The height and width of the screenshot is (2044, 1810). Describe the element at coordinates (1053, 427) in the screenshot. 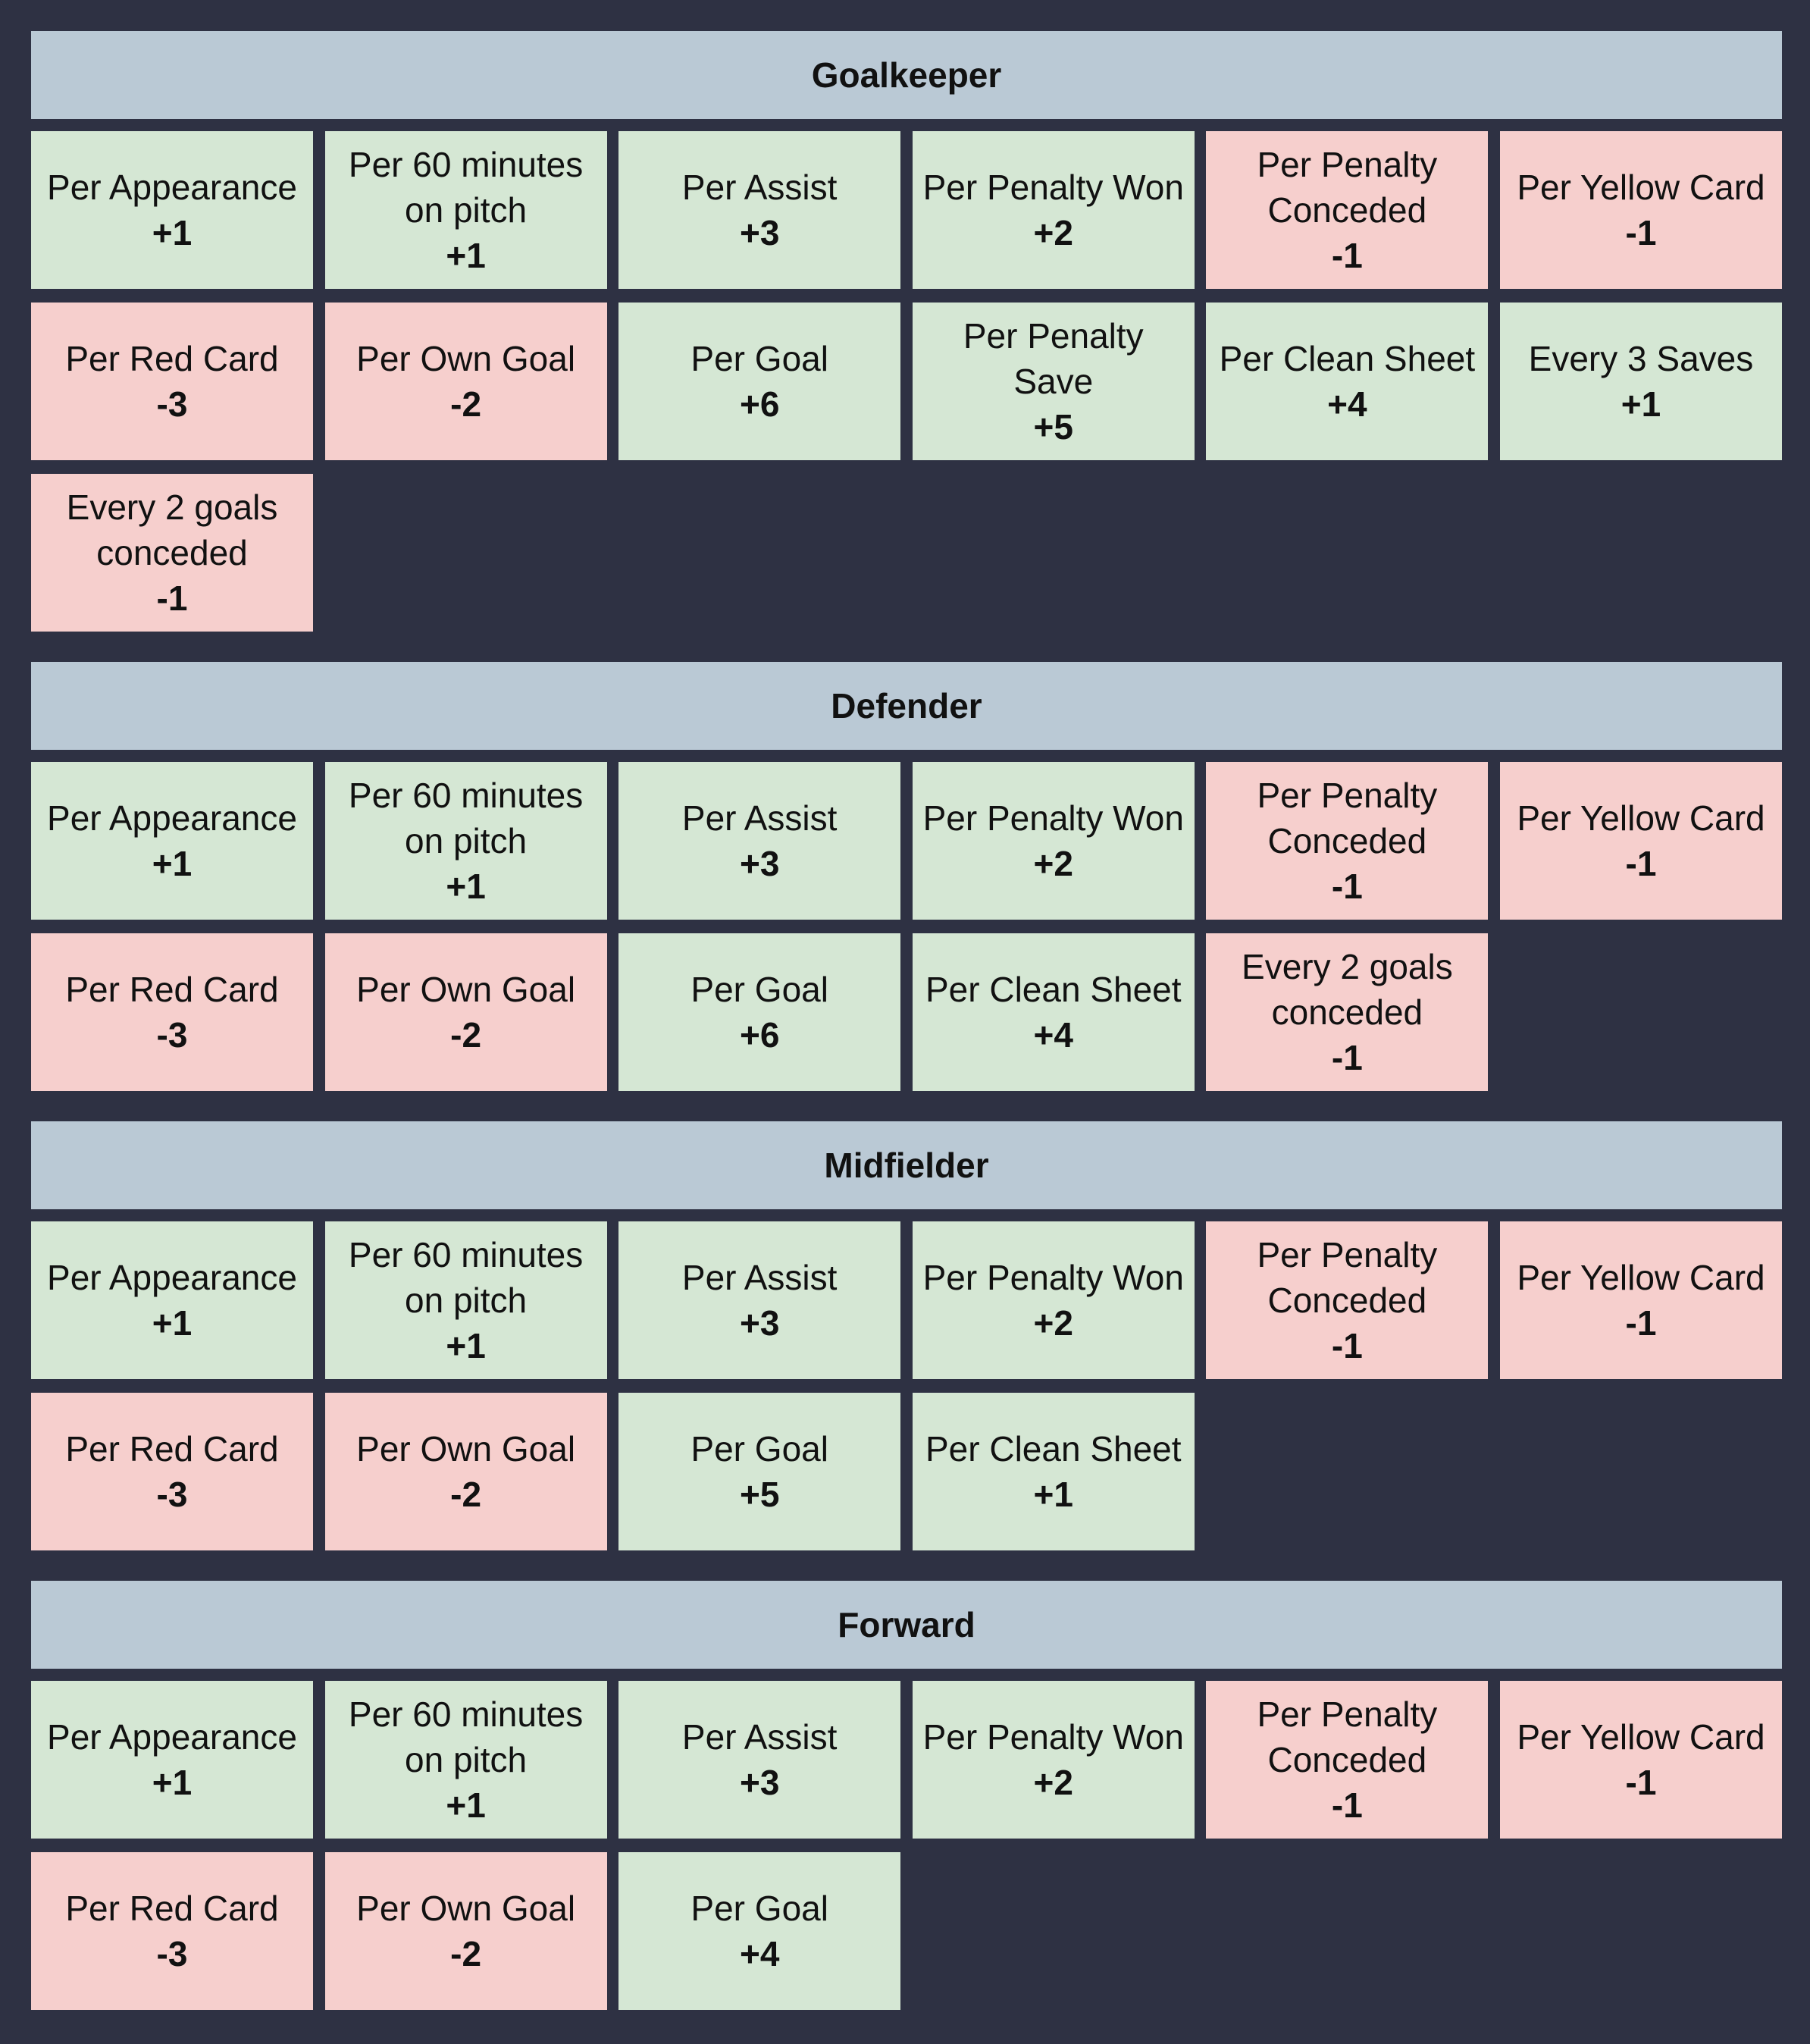

I see `rule-points: +5` at that location.